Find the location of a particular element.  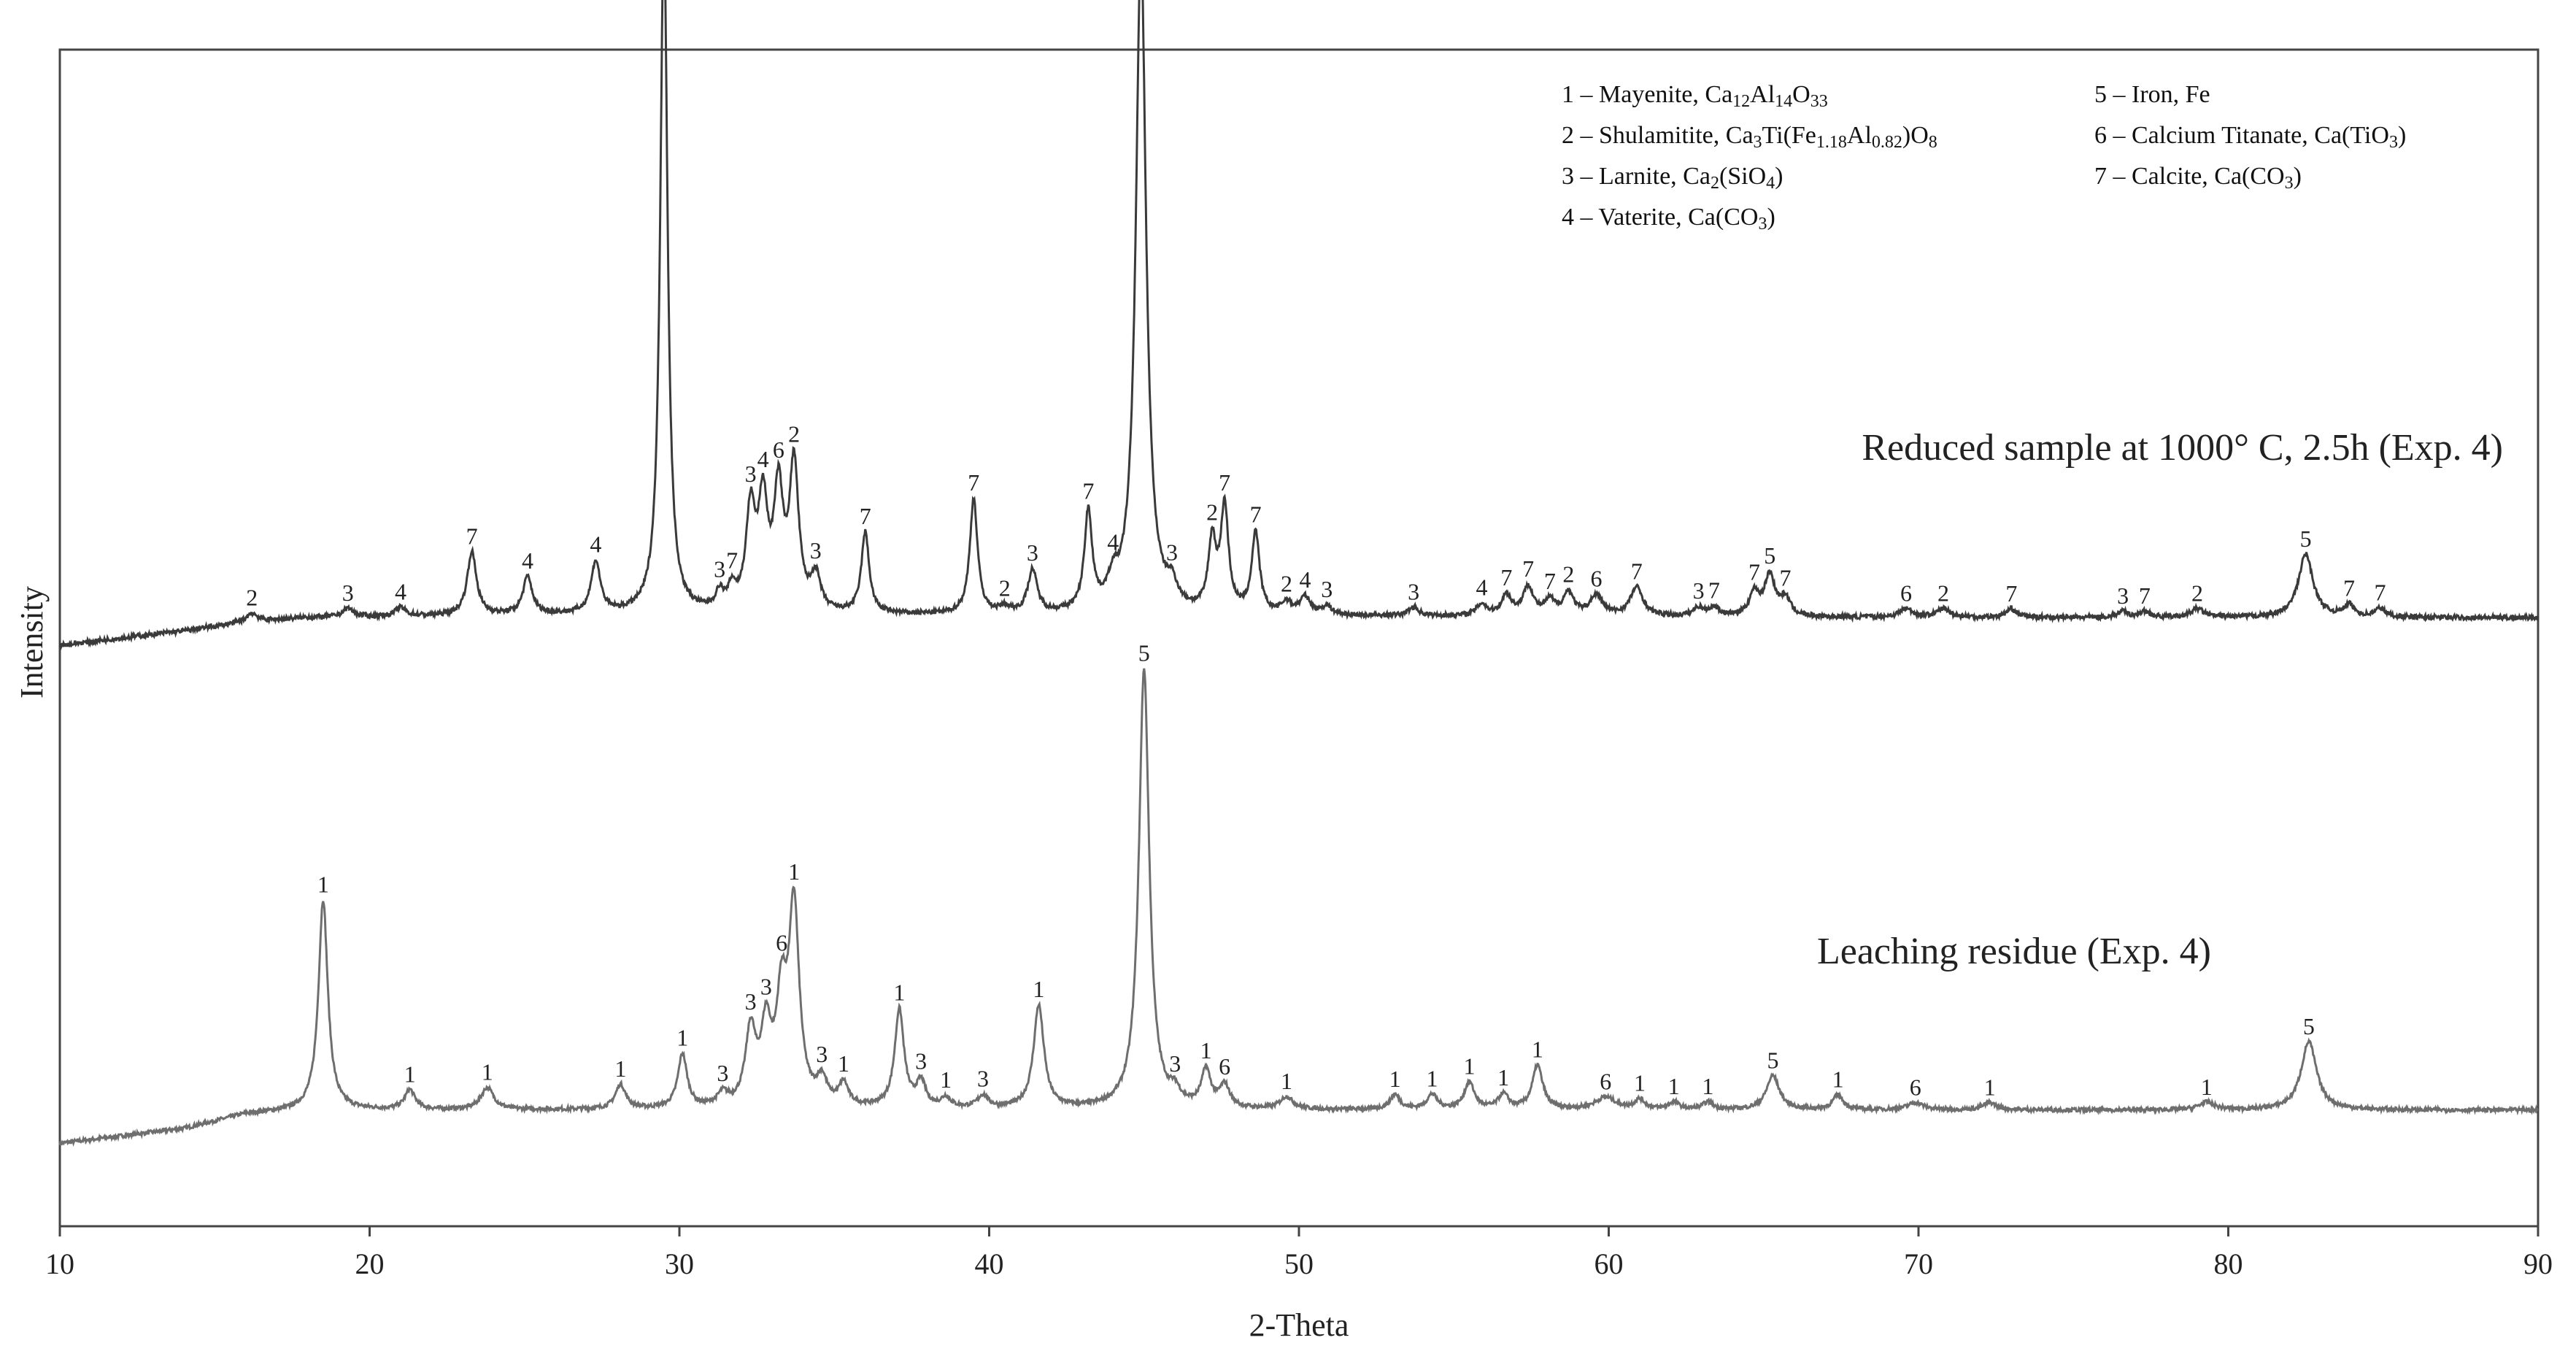

x-tick-label: 70 is located at coordinates (1918, 1263).